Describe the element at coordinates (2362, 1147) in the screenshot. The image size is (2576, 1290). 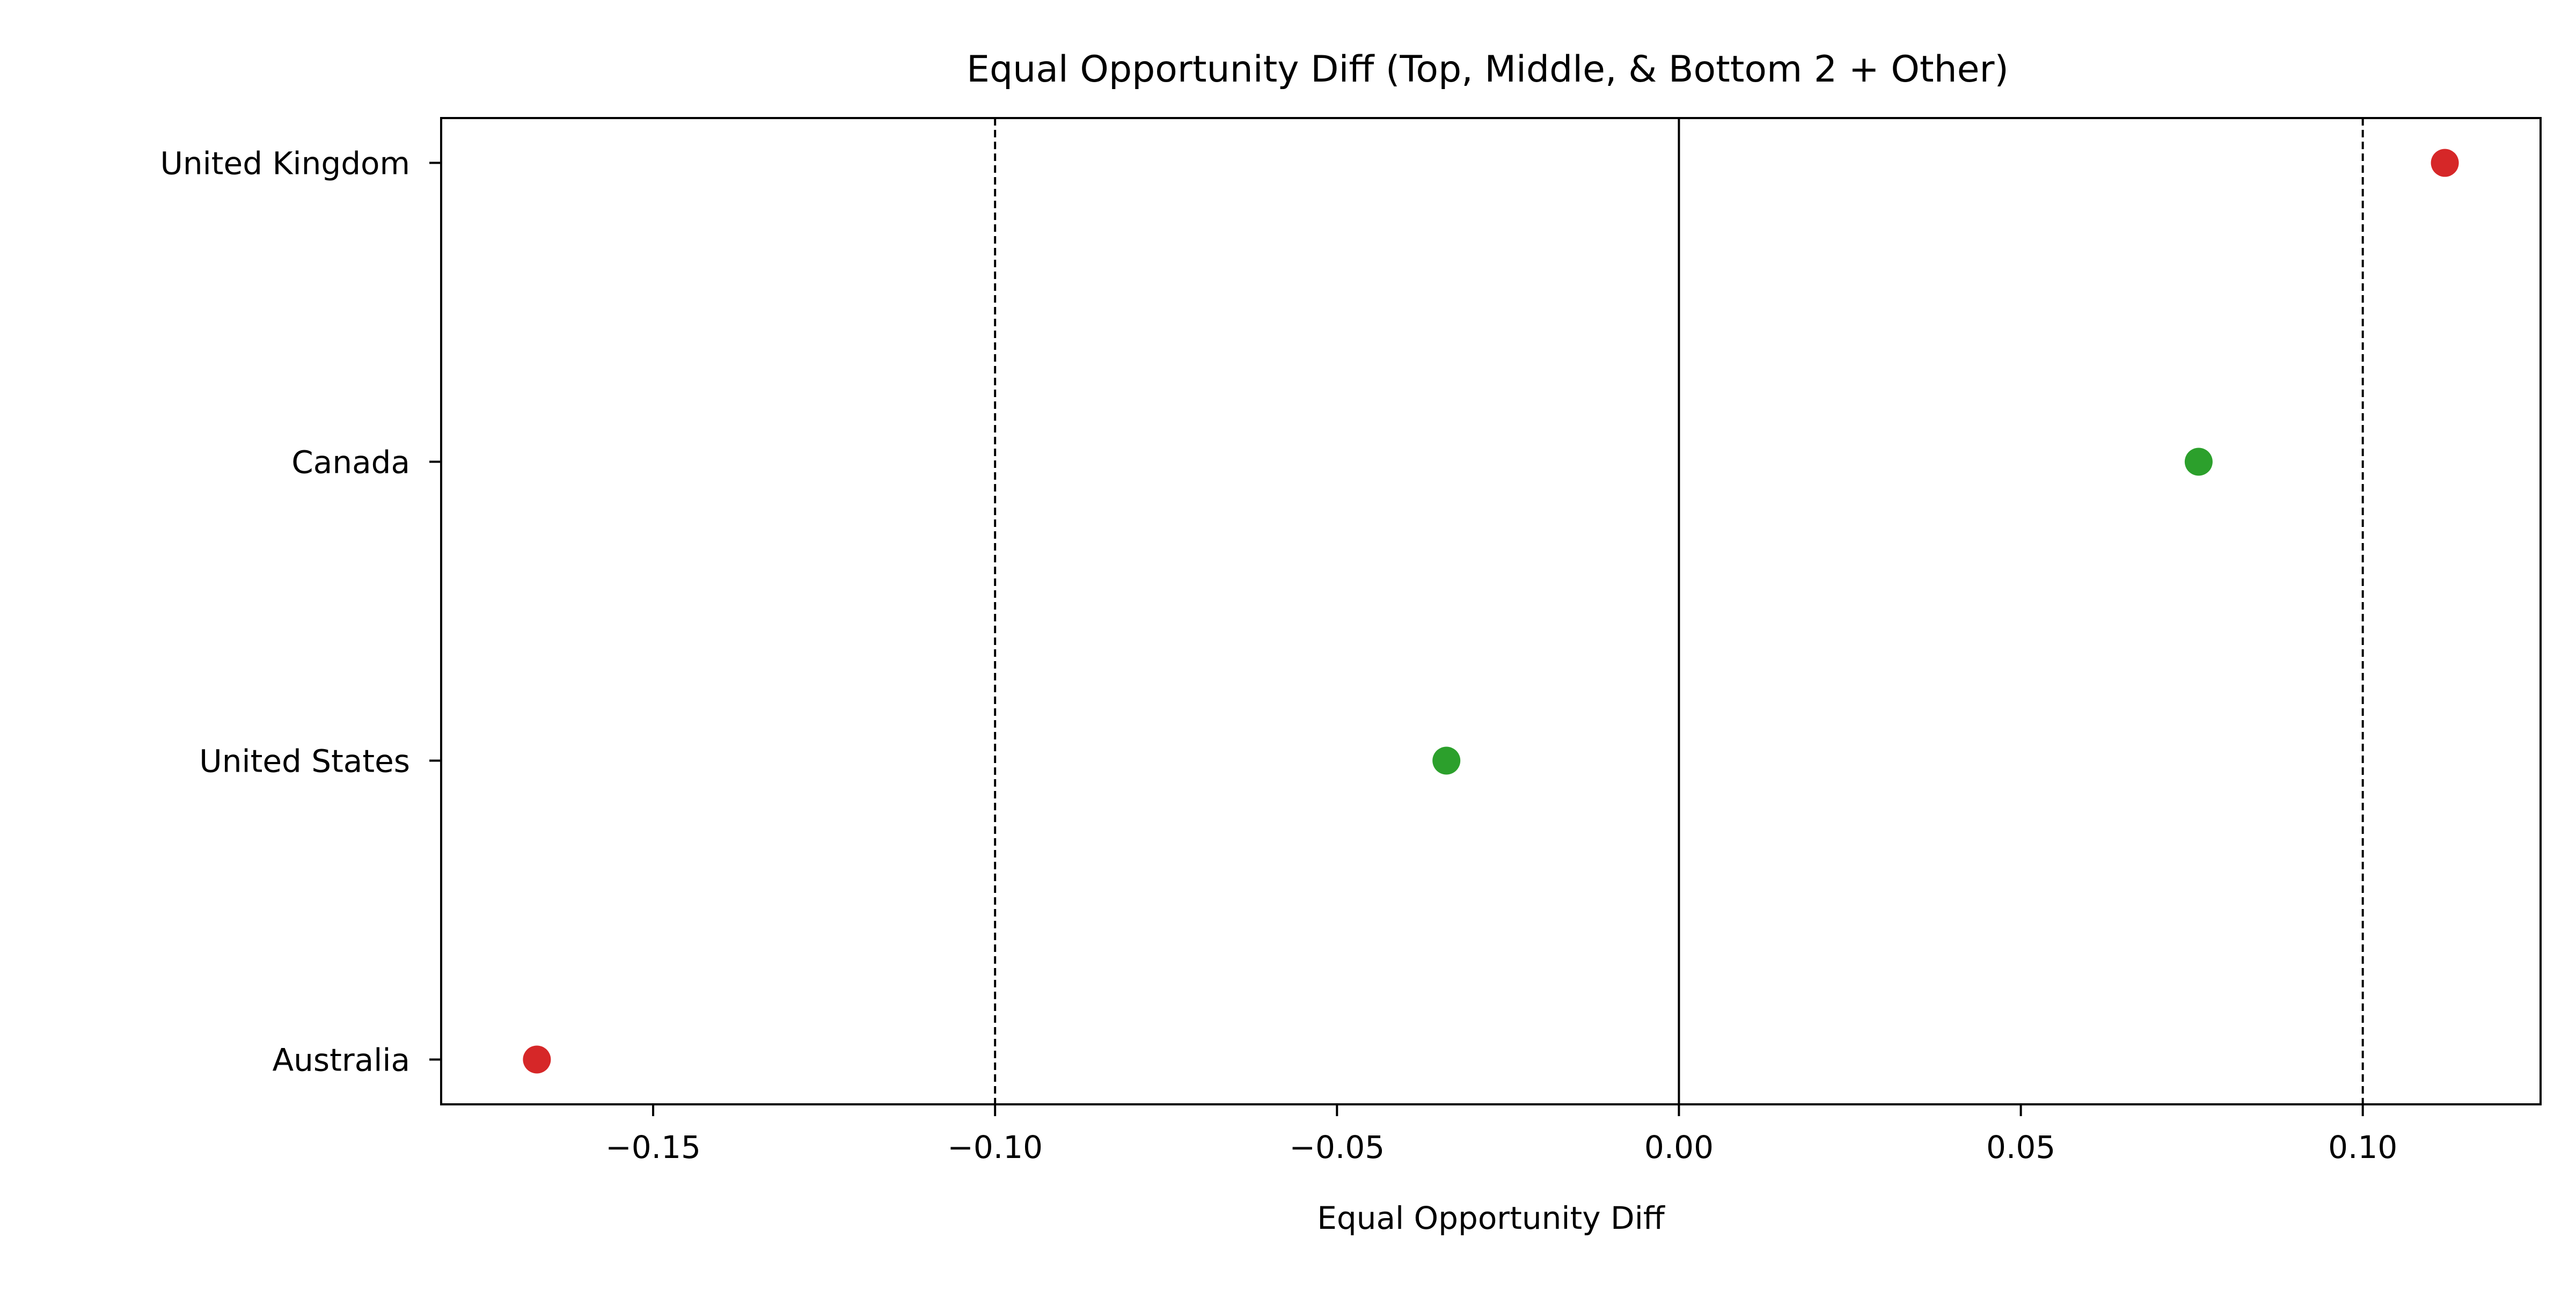
I see `x-tick-label: 0.10` at that location.